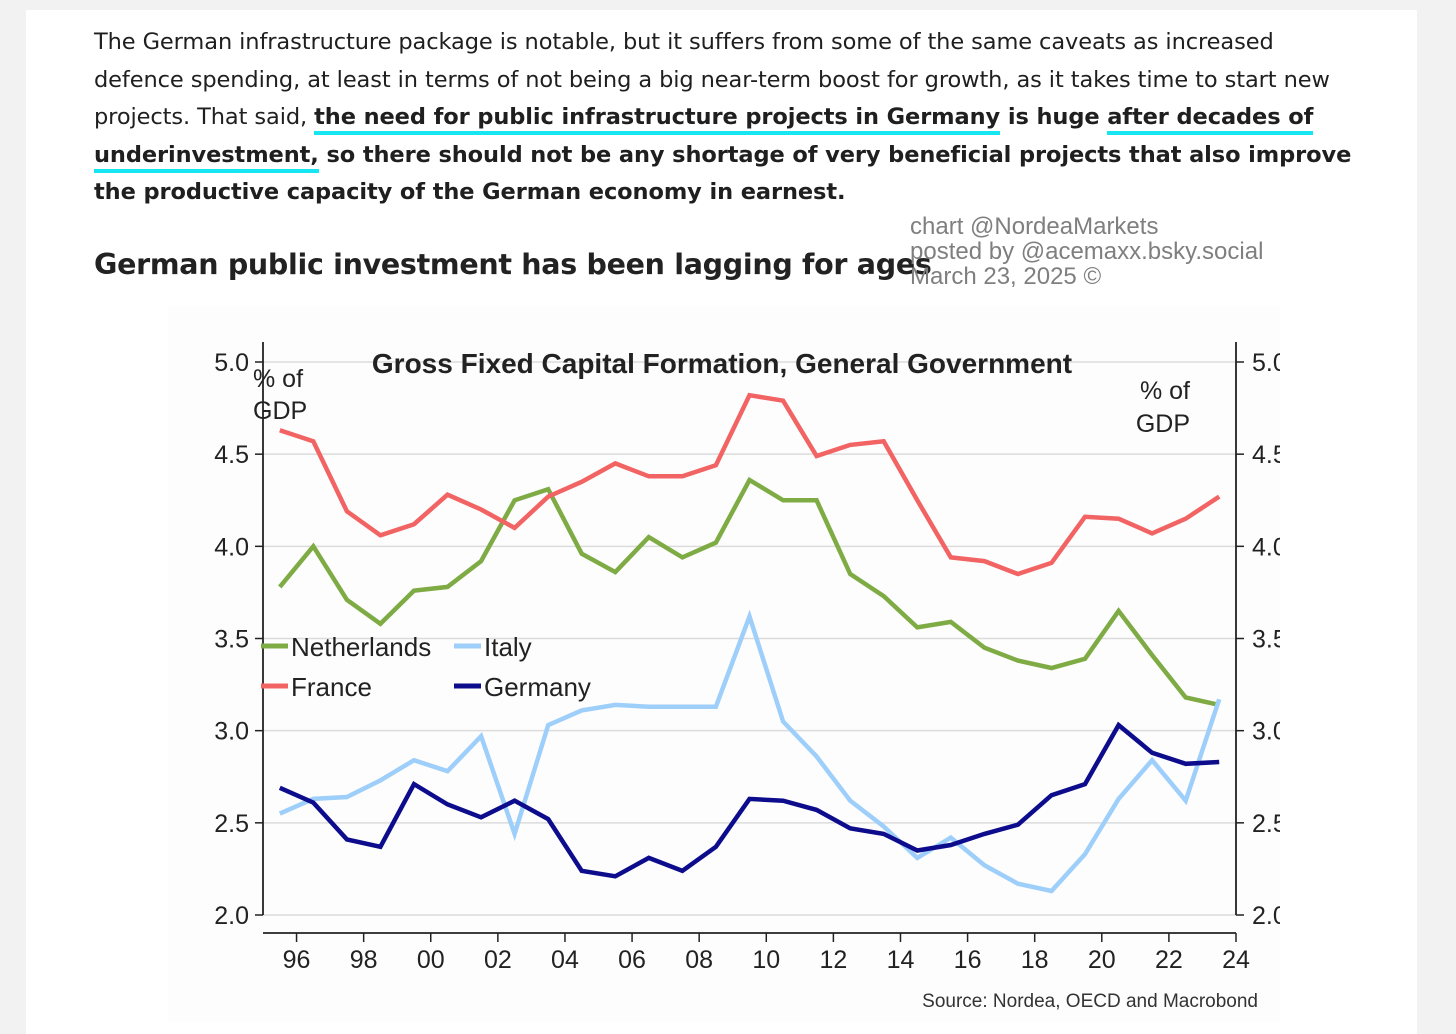 The width and height of the screenshot is (1456, 1034). I want to click on y-tick-label-left: 2.5, so click(231, 824).